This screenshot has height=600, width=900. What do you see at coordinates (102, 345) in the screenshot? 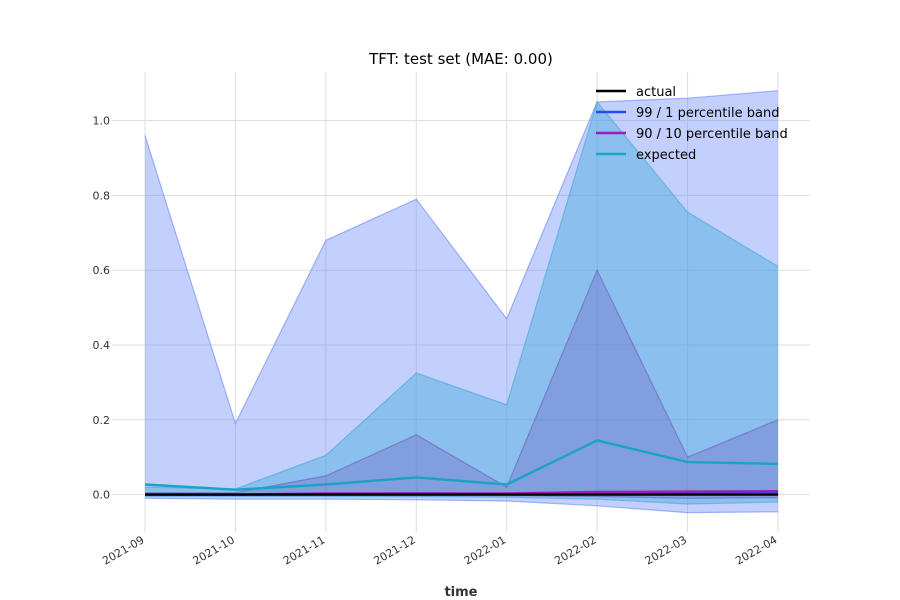
I see `y-tick-label: 0.4` at bounding box center [102, 345].